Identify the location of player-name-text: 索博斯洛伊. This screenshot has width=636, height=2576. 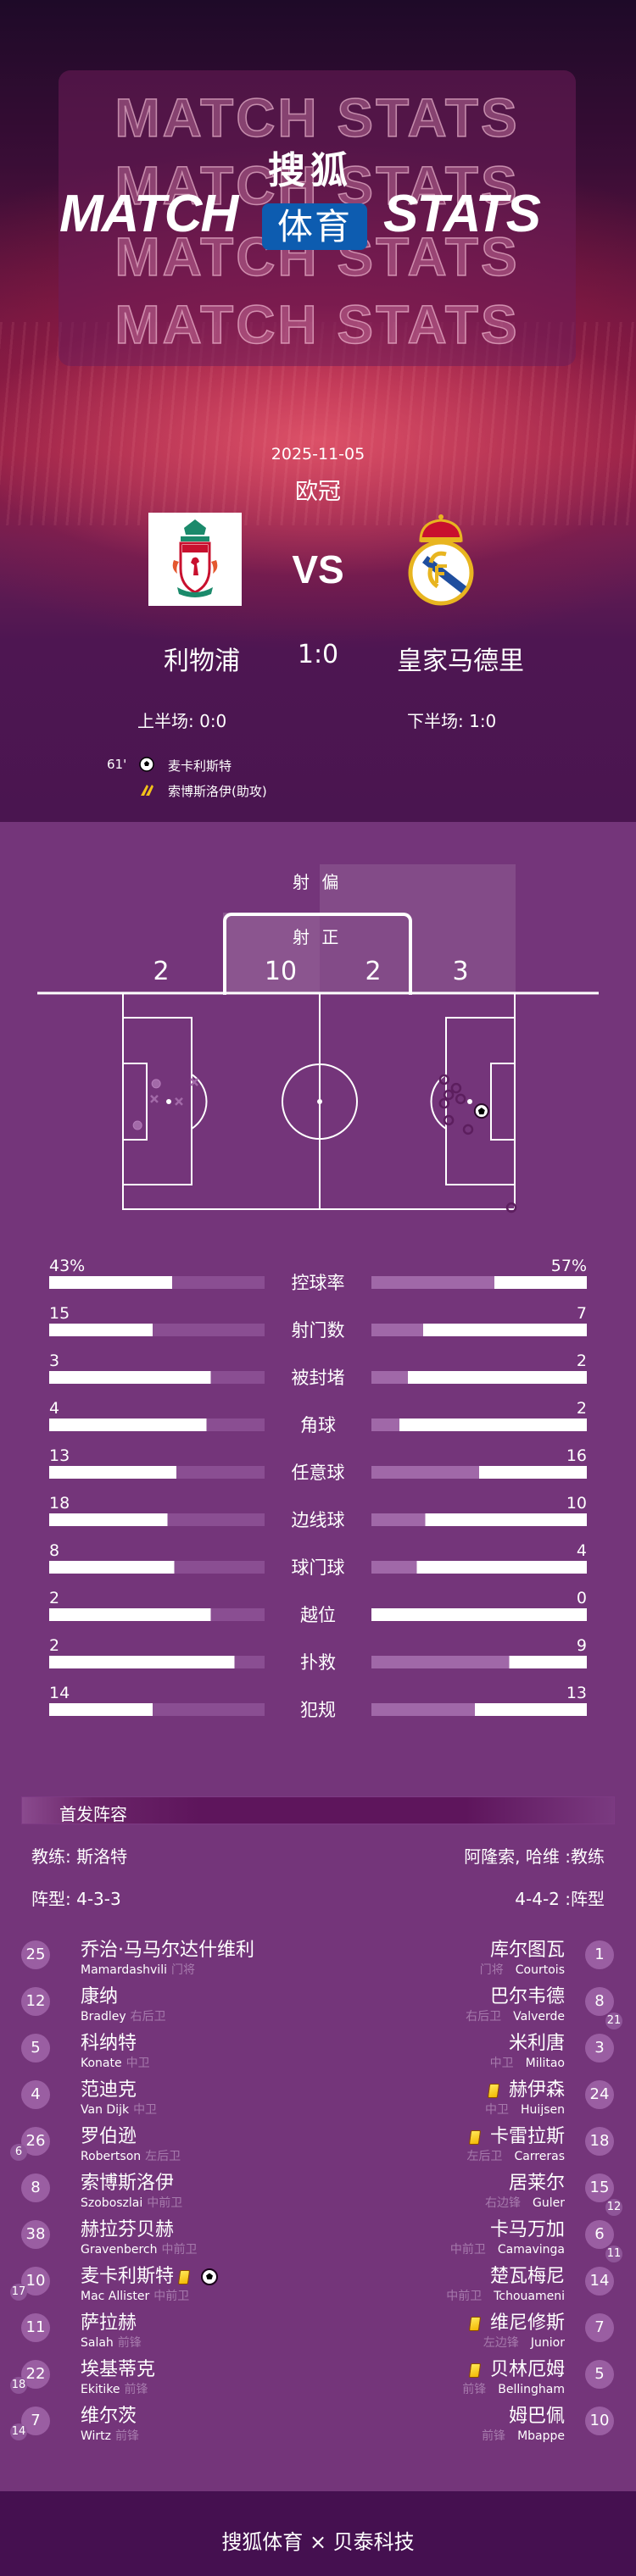
(128, 2183).